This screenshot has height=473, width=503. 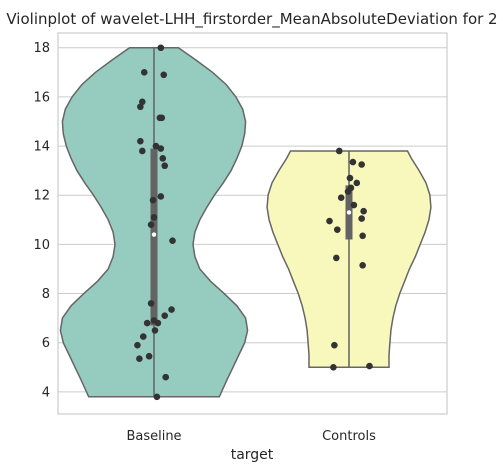 I want to click on x-axis-label: target, so click(x=252, y=455).